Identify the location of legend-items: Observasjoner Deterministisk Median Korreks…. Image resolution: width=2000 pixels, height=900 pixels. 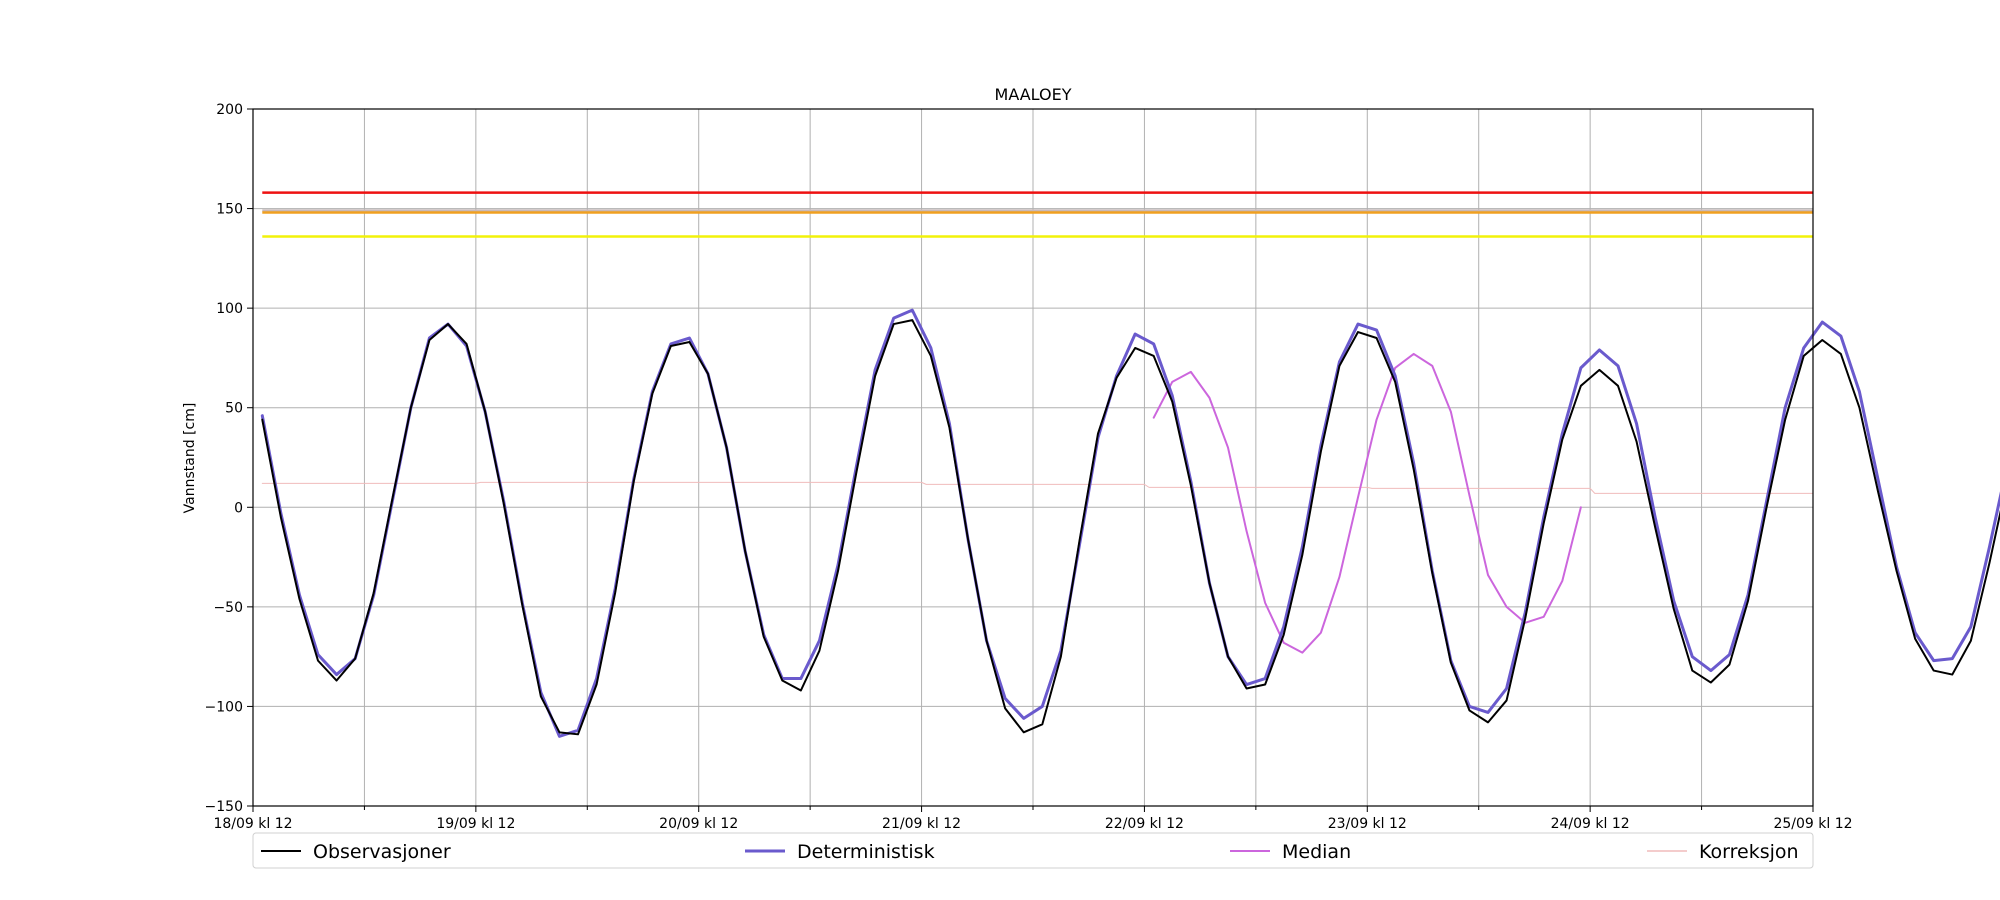
(1030, 852).